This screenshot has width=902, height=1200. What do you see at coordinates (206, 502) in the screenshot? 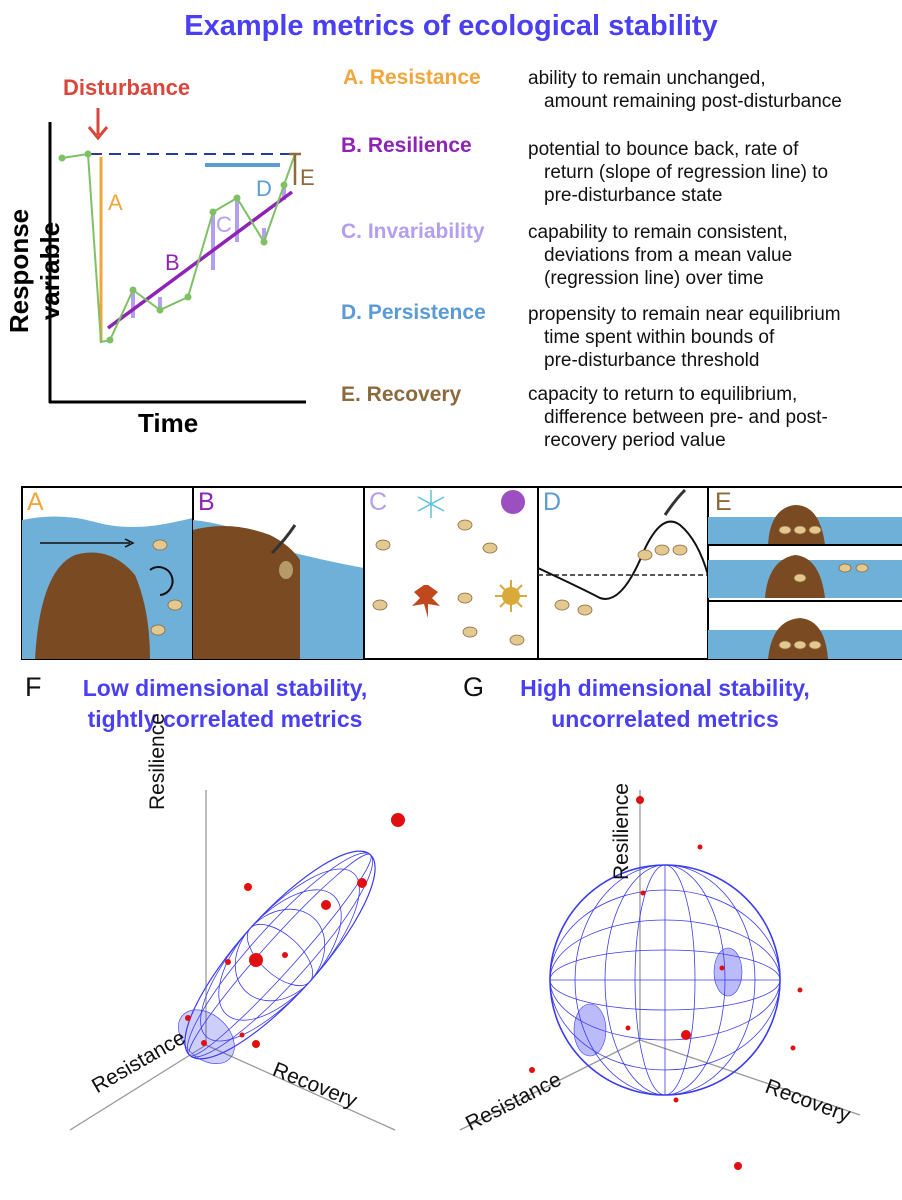
I see `panel-letter-b: B` at bounding box center [206, 502].